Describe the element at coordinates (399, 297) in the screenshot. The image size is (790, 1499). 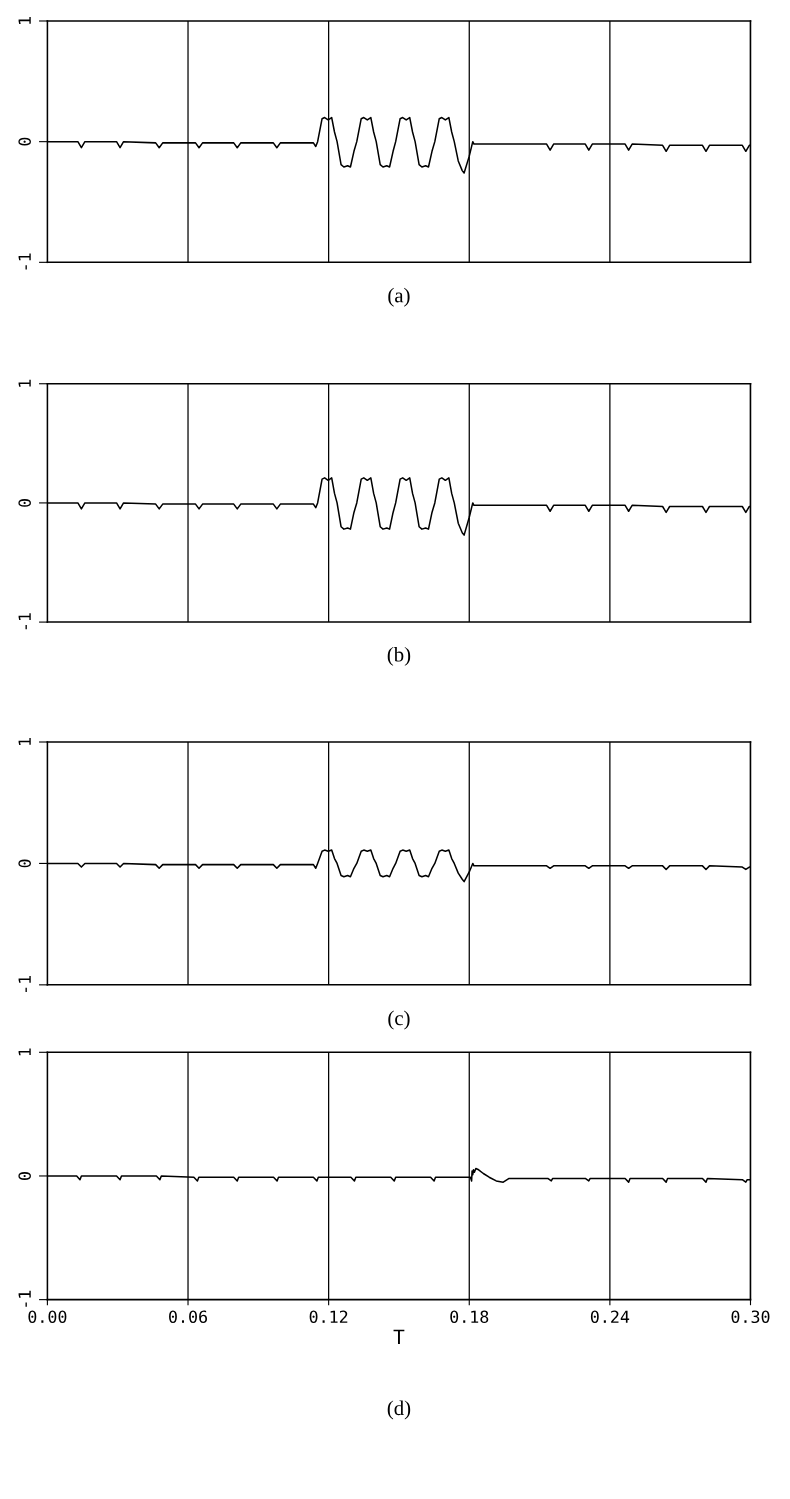
I see `text: (a)` at that location.